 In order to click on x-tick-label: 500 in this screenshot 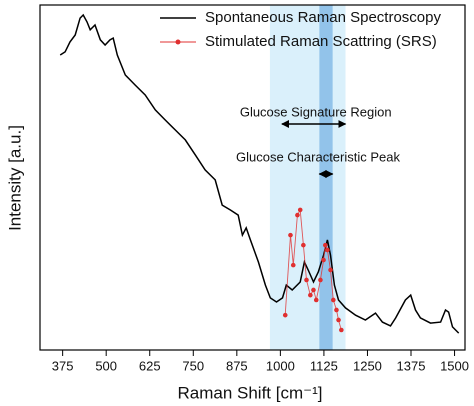, I will do `click(106, 365)`.